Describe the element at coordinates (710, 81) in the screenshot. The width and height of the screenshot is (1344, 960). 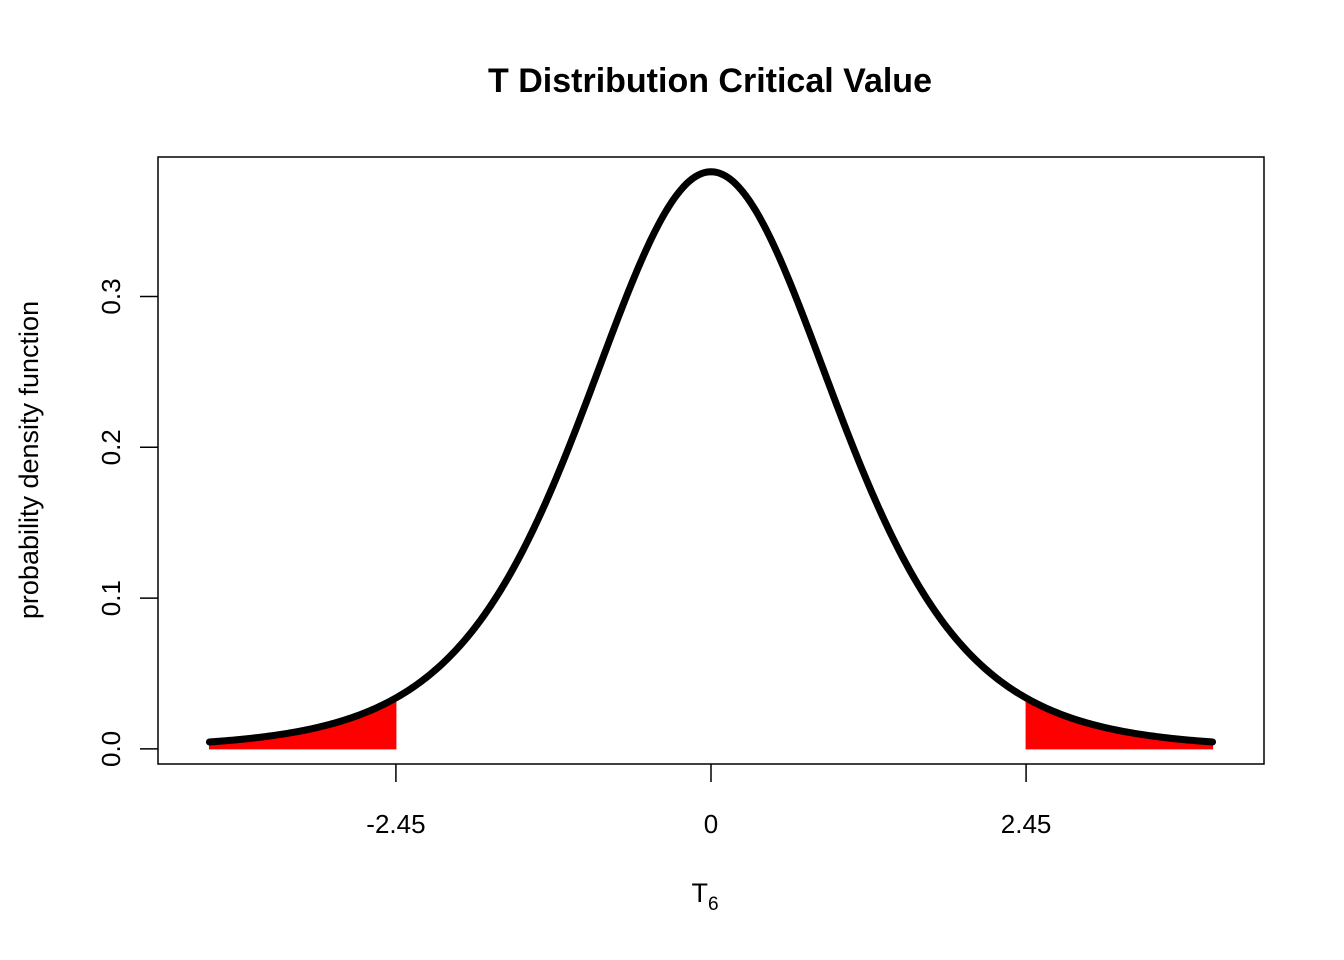
I see `chart-title: T Distribution Critical Value` at that location.